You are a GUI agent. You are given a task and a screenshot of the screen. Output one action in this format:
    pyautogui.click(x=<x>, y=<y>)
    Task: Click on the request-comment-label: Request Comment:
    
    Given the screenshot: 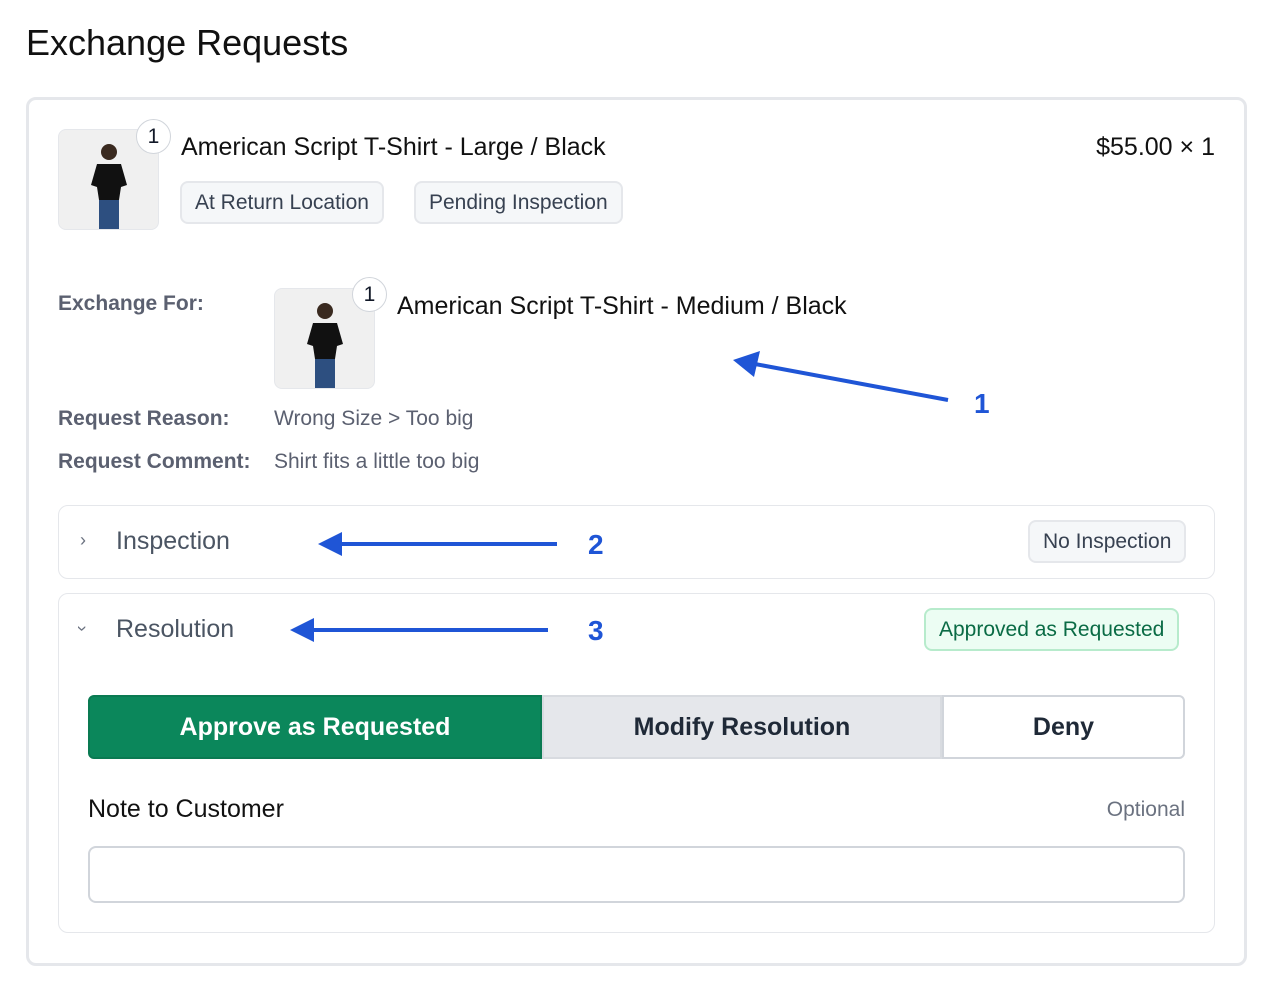 What is the action you would take?
    pyautogui.click(x=154, y=461)
    